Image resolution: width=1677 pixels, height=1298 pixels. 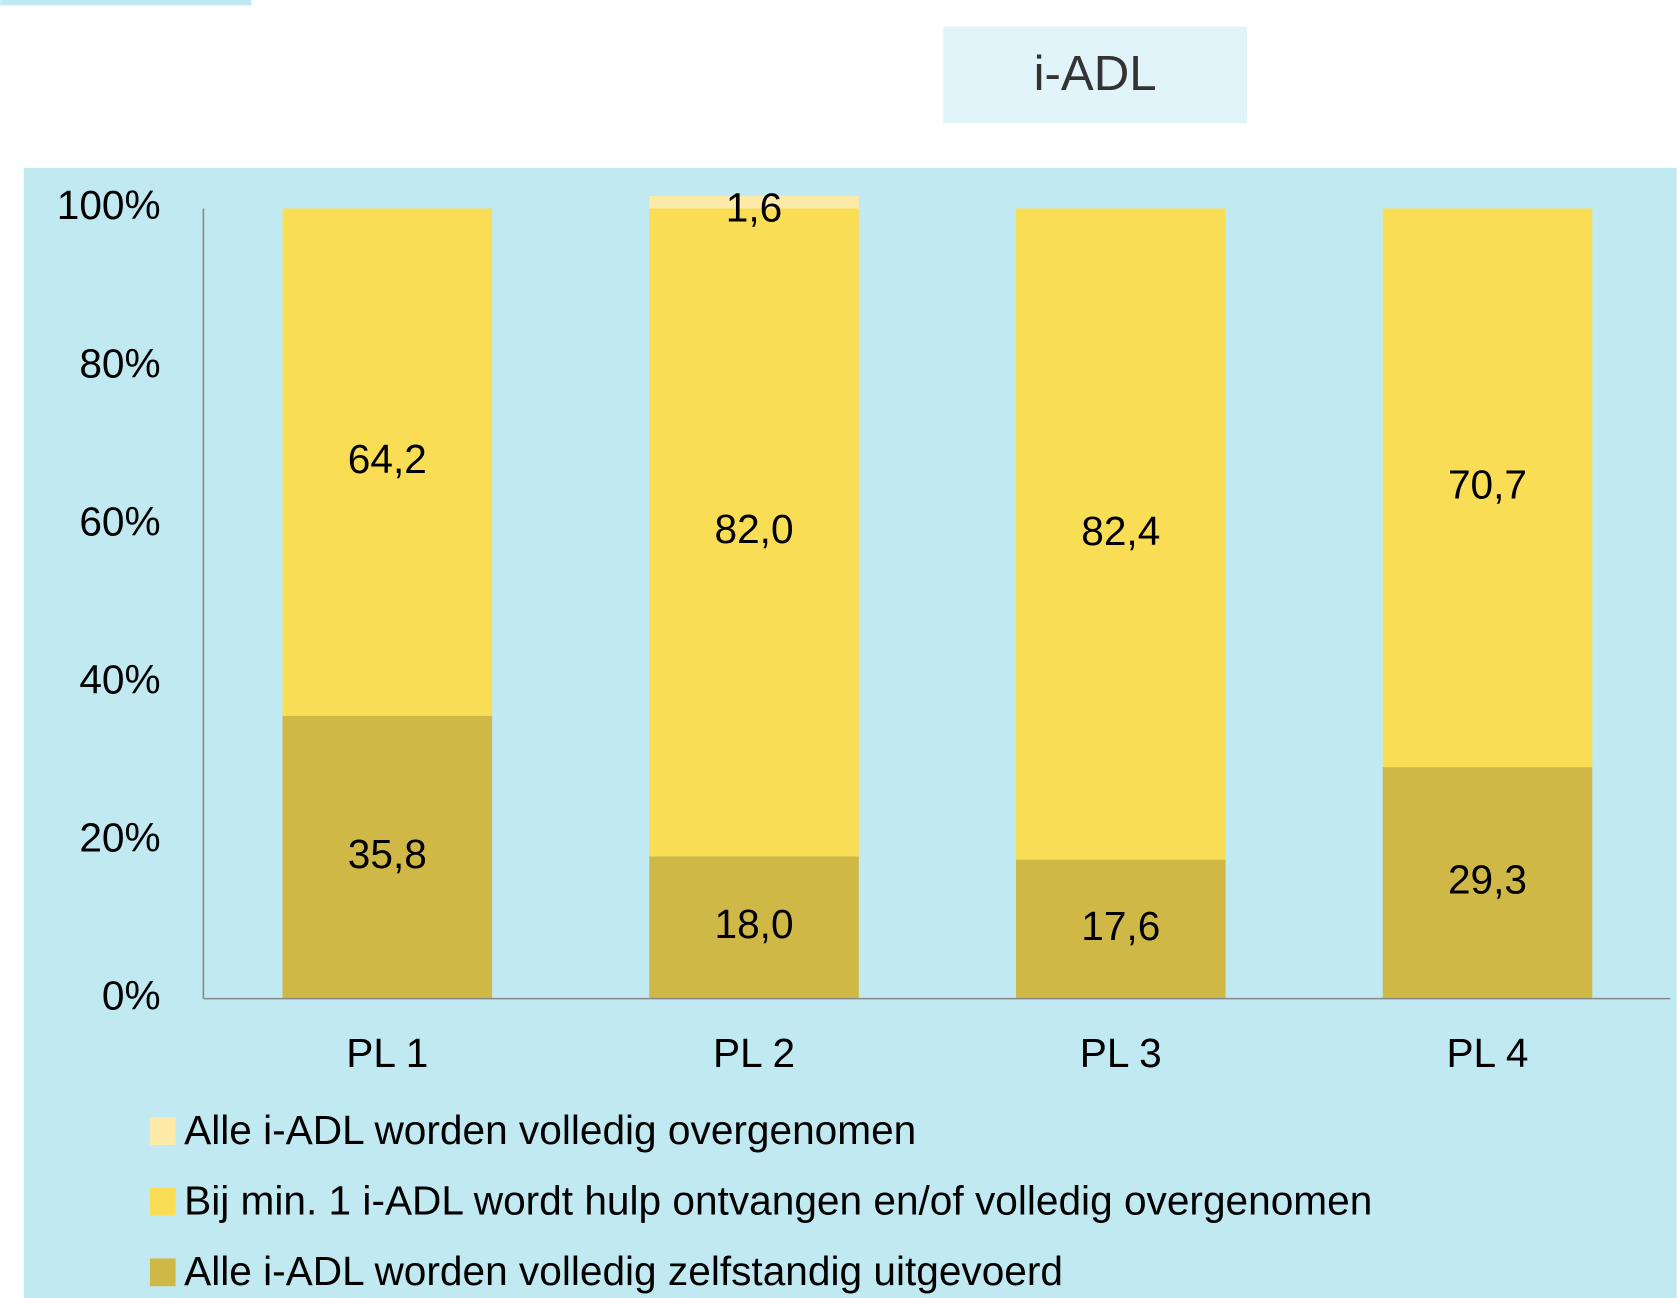 I want to click on data-label: 82,4, so click(x=1120, y=531).